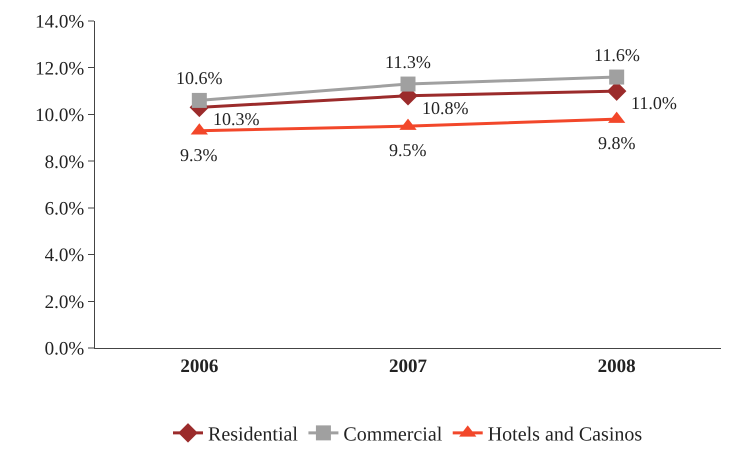 Image resolution: width=736 pixels, height=464 pixels. I want to click on y-tick-label: 0.0%, so click(64, 349).